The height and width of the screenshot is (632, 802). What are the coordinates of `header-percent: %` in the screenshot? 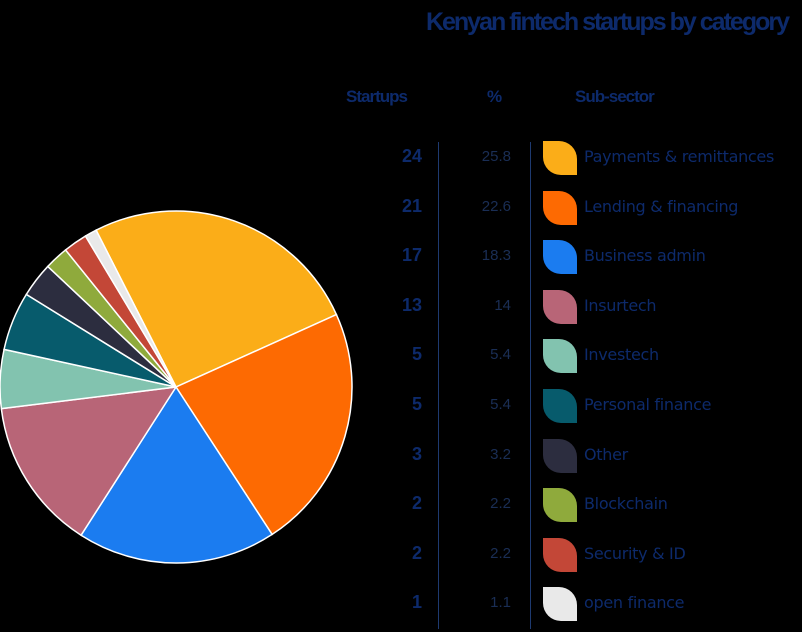 It's located at (494, 96).